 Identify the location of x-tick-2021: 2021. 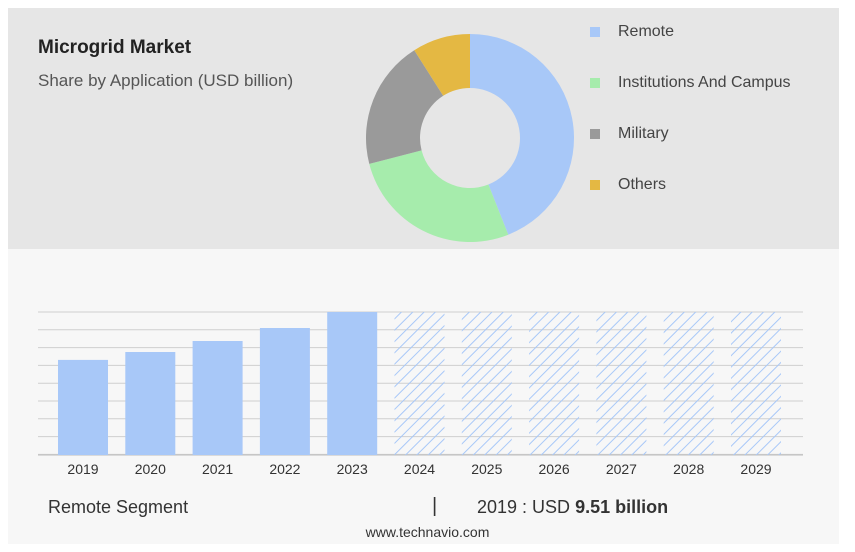
(217, 469).